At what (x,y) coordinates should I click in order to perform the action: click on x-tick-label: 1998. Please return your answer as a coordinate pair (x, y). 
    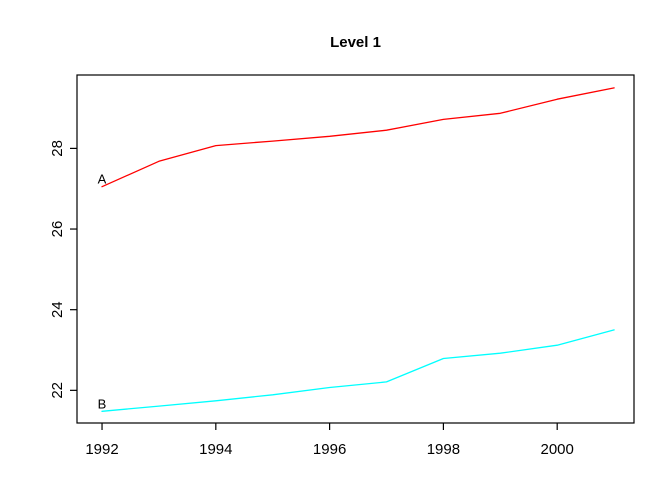
    Looking at the image, I should click on (443, 449).